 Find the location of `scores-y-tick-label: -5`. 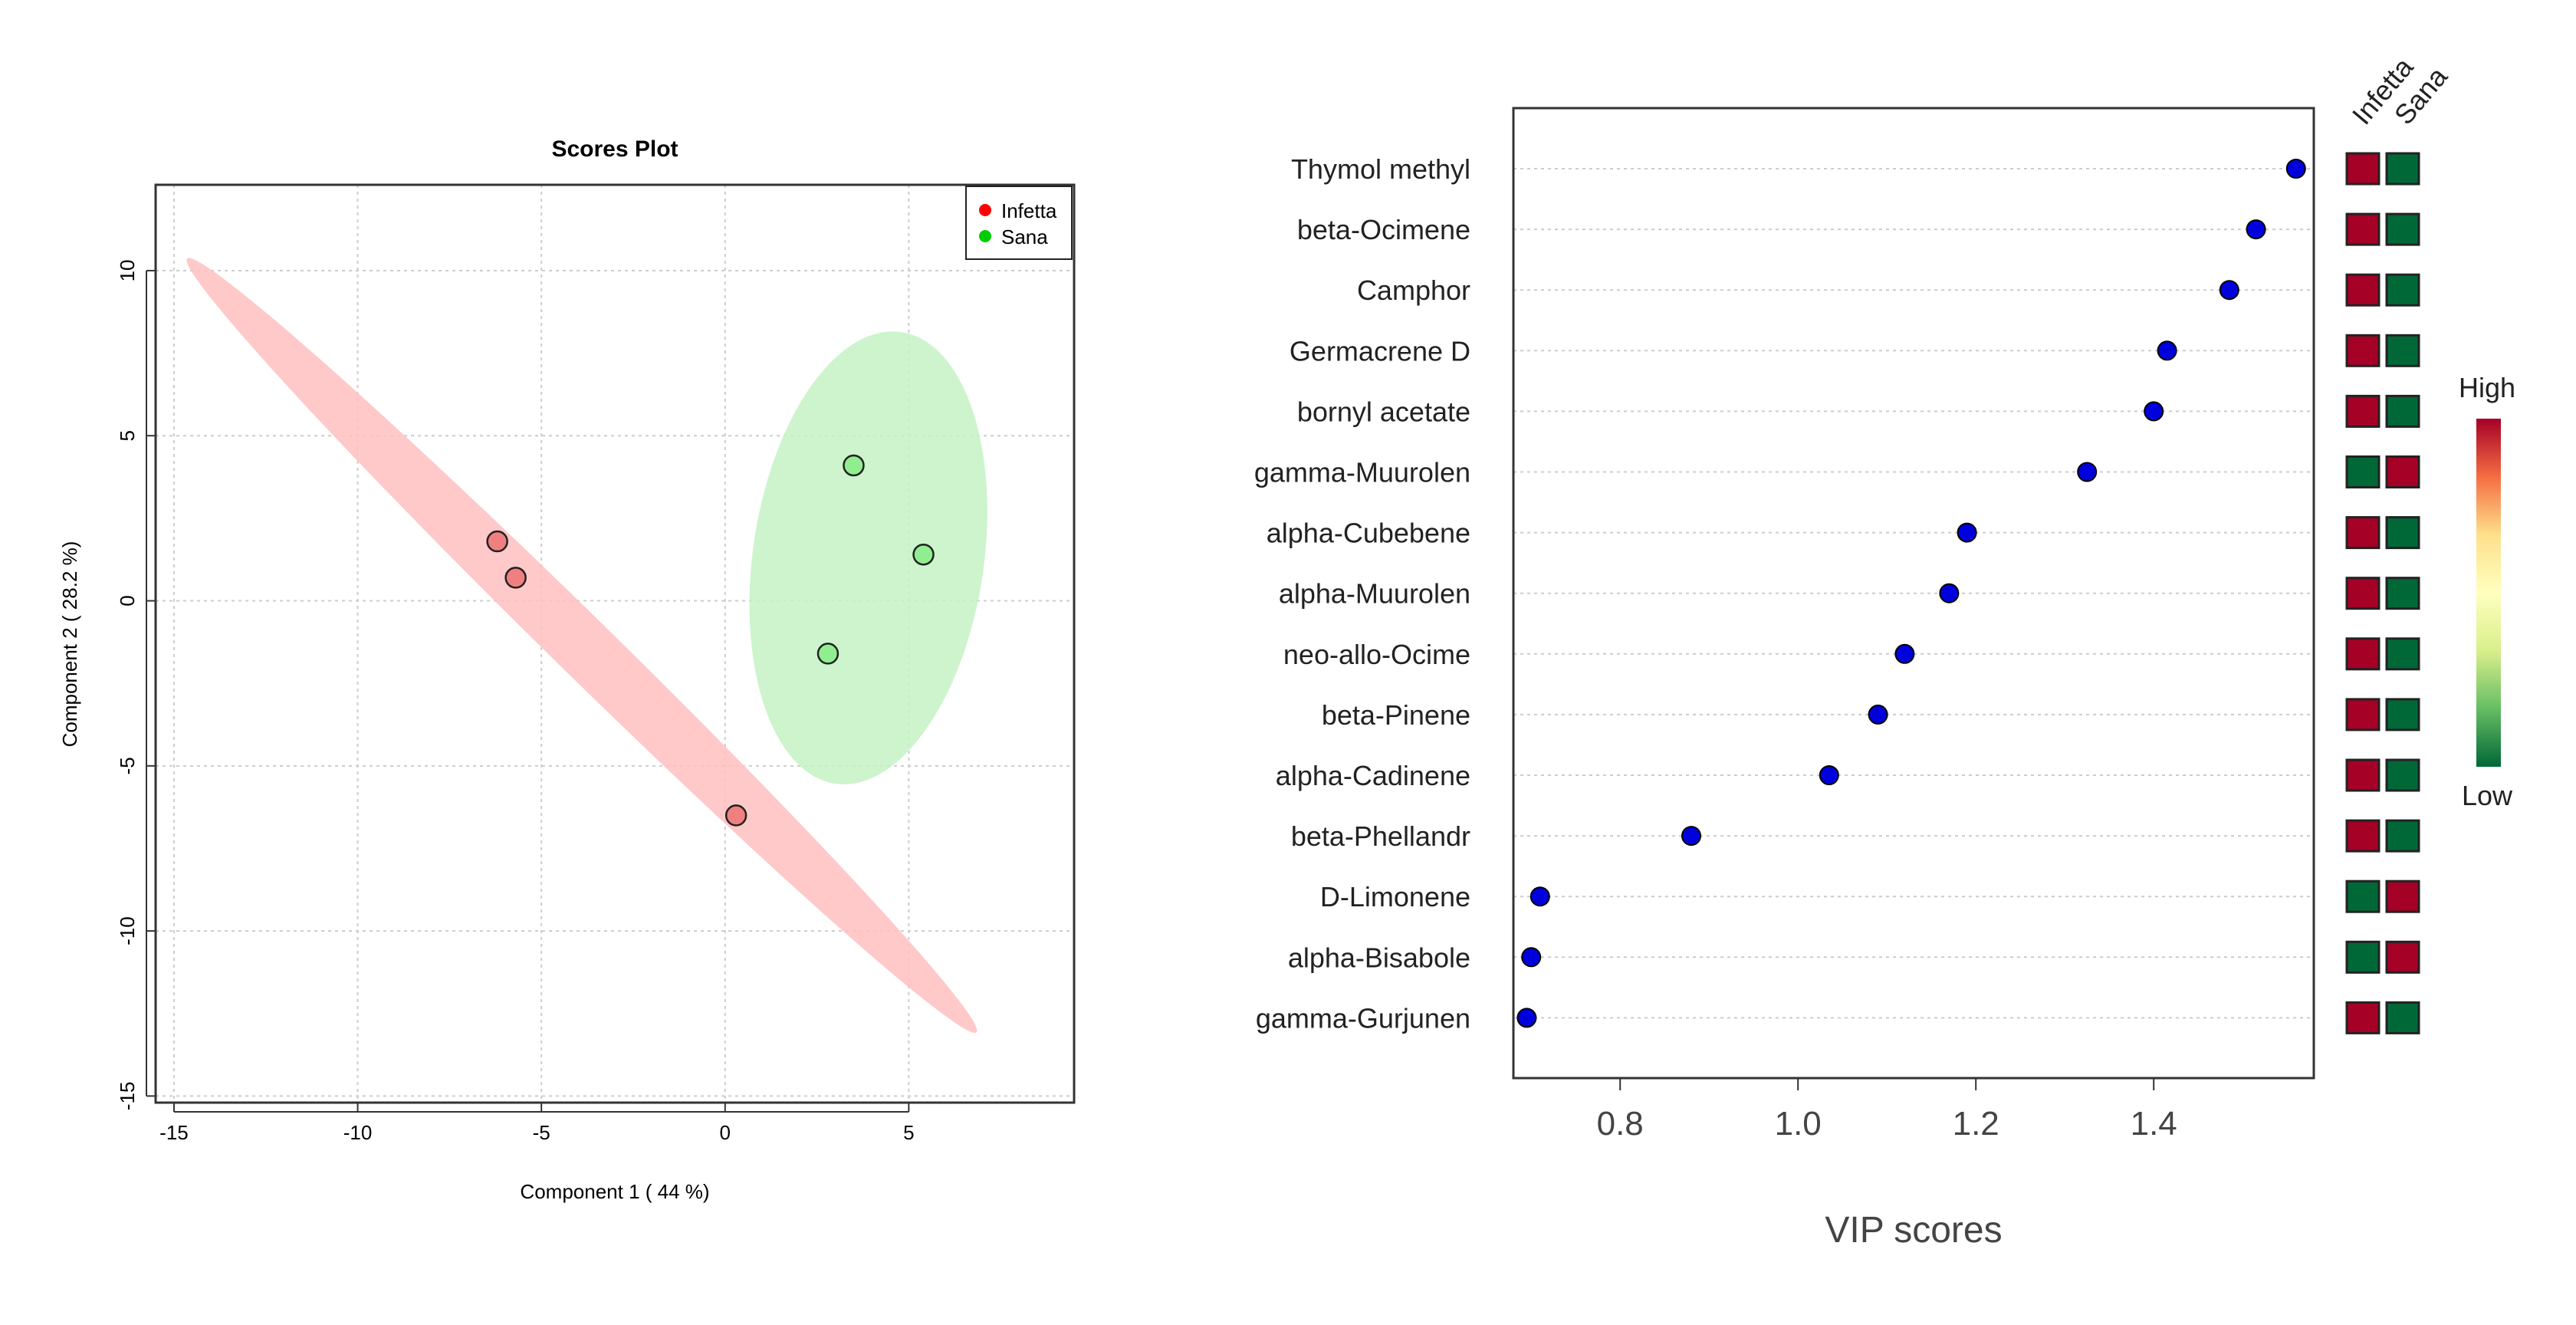

scores-y-tick-label: -5 is located at coordinates (128, 765).